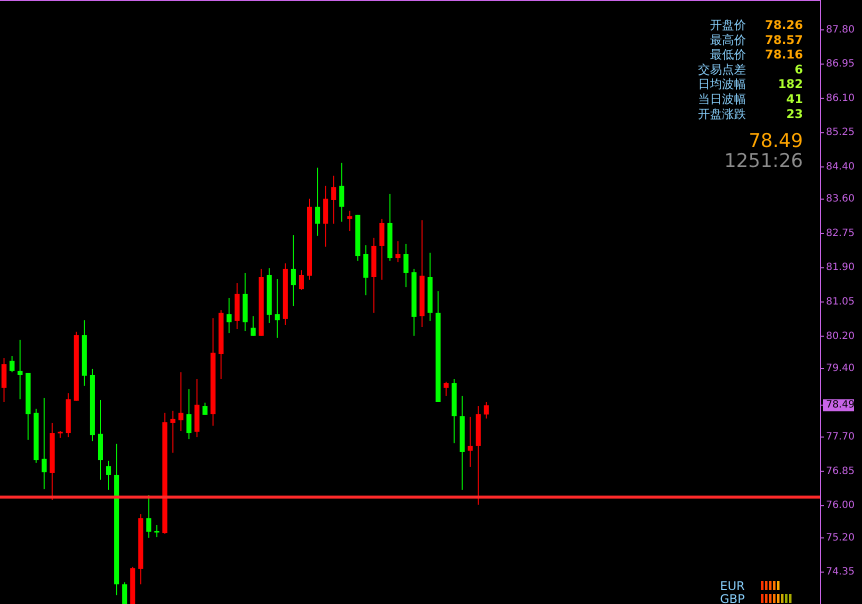 The image size is (862, 604). Describe the element at coordinates (840, 302) in the screenshot. I see `y-tick-label: 81.05` at that location.